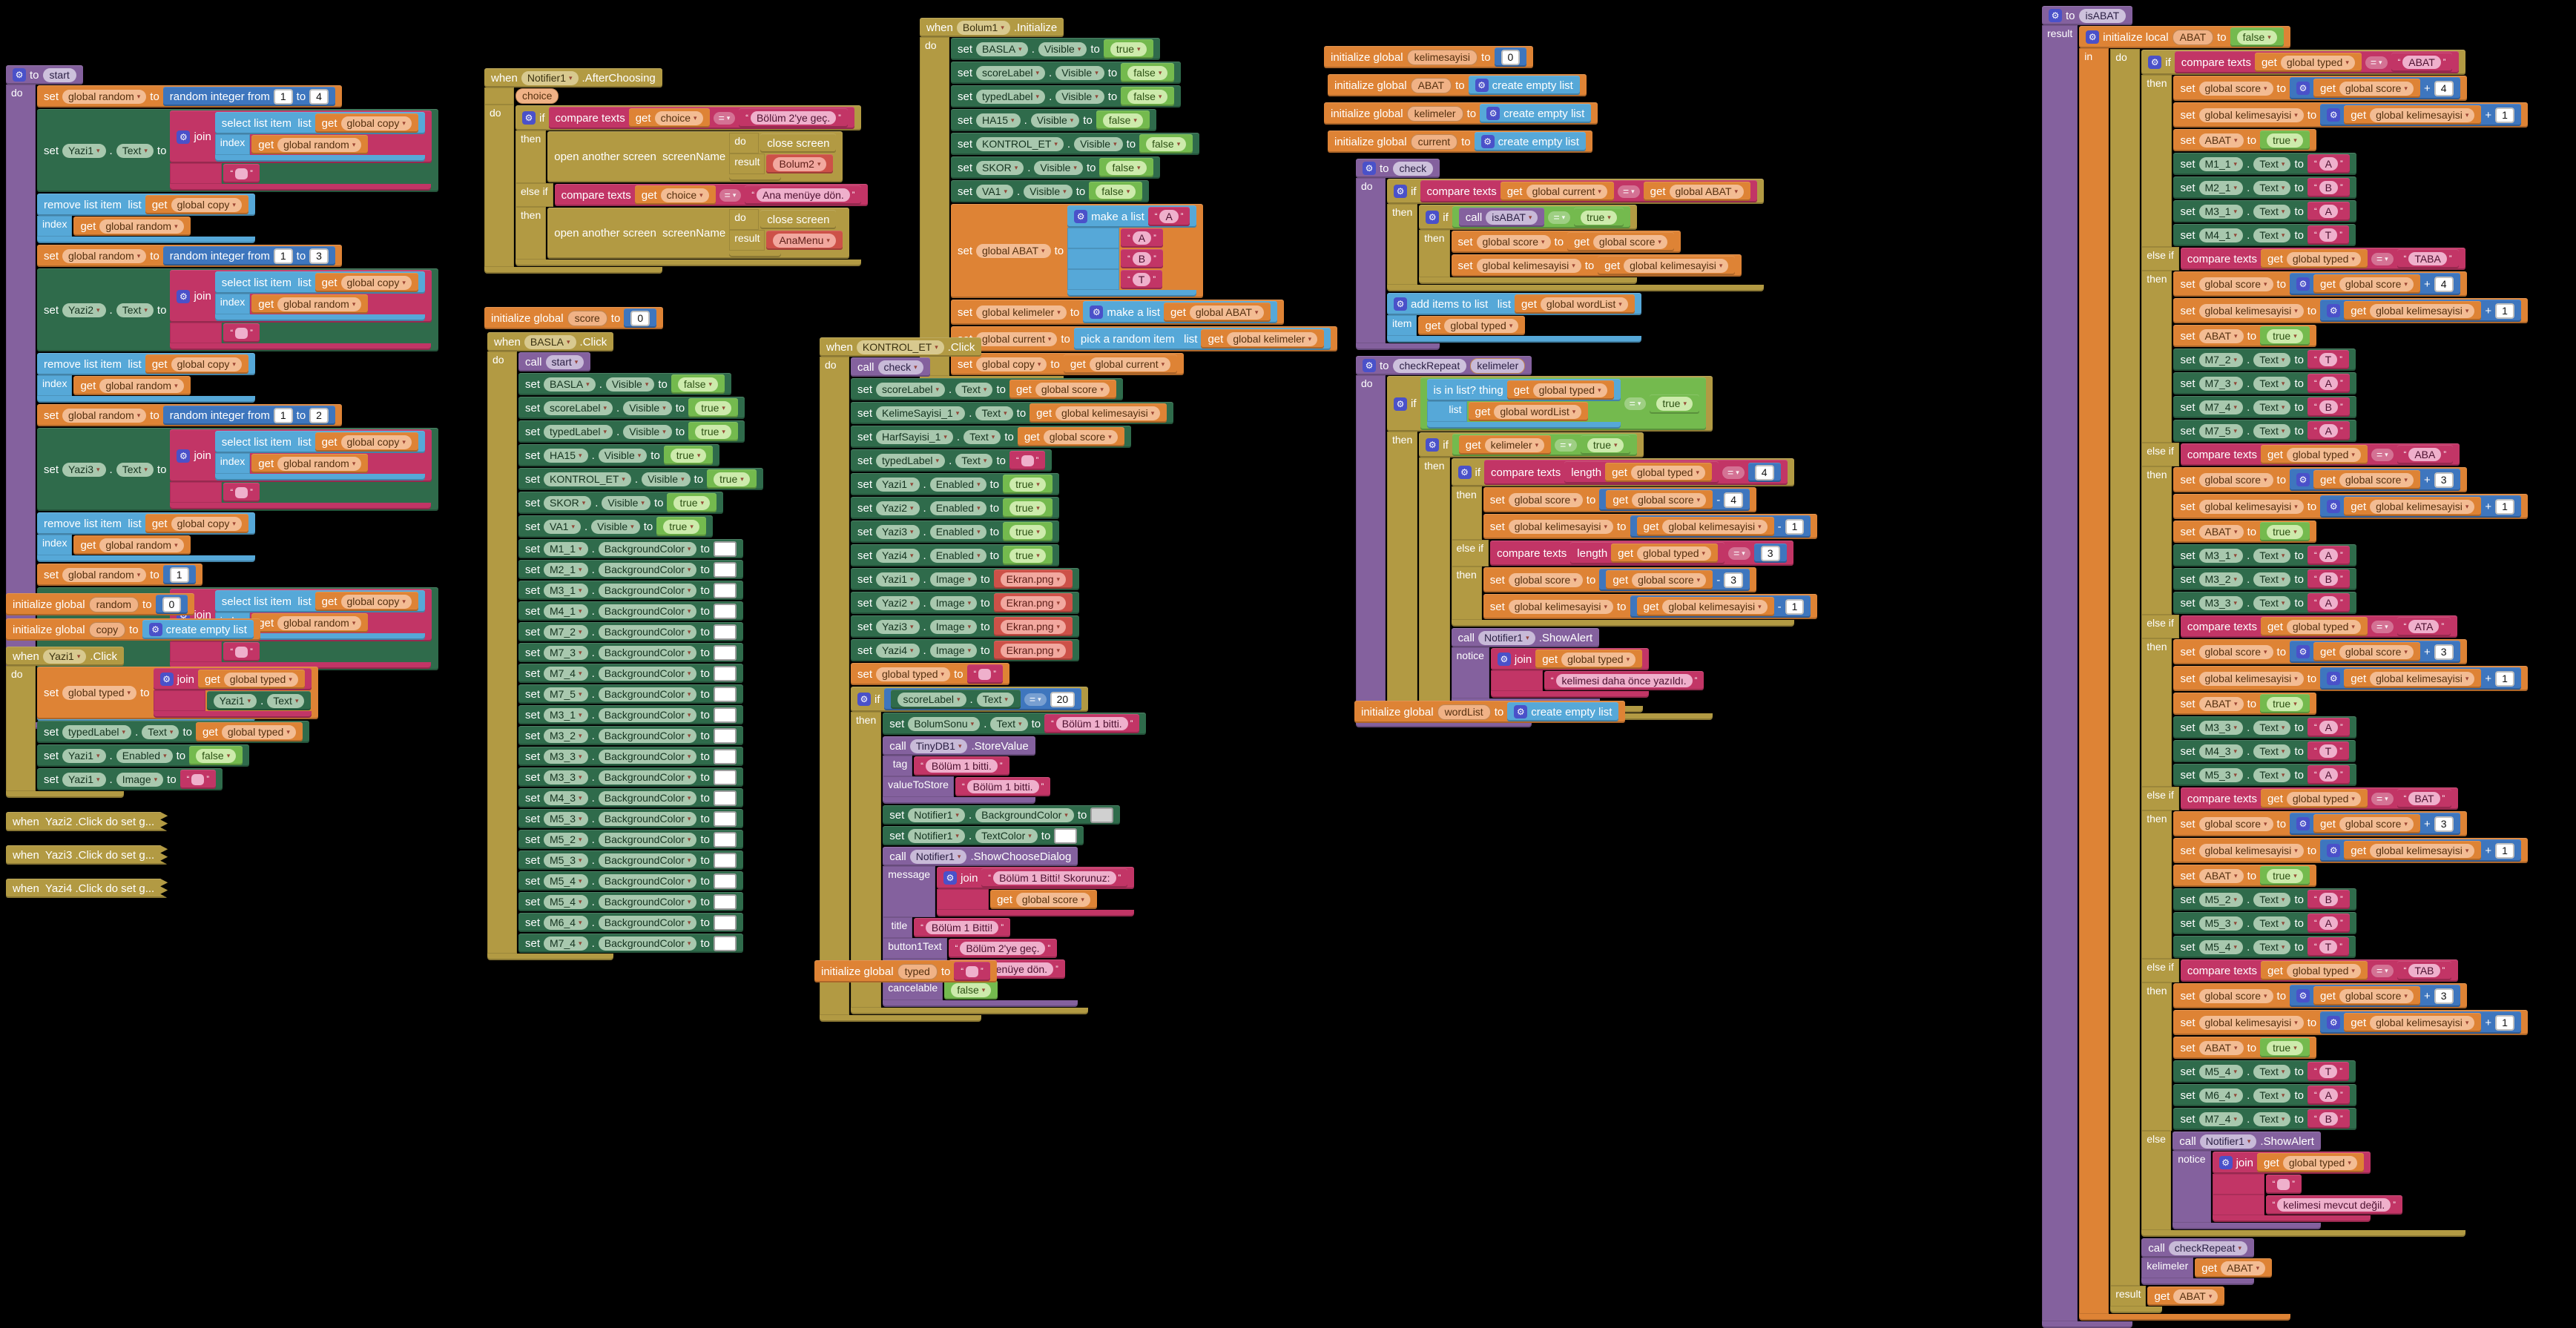  I want to click on vr-block: set ABAT ▾ to true ▾, so click(2245, 1048).